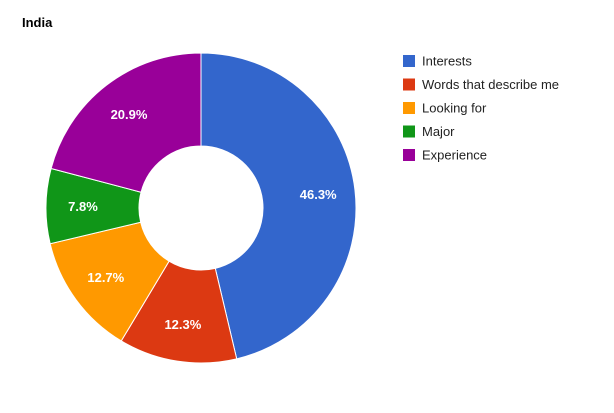 The image size is (614, 413). I want to click on legend-swatch-experience, so click(409, 155).